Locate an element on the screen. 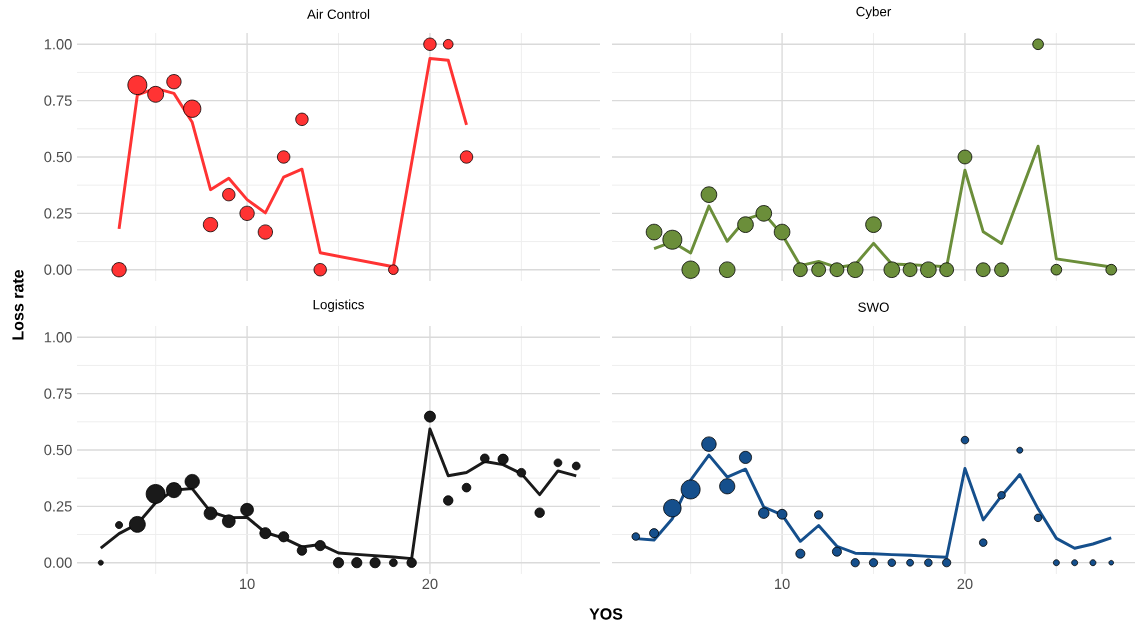 Image resolution: width=1135 pixels, height=627 pixels. chart-title: Cyber is located at coordinates (874, 12).